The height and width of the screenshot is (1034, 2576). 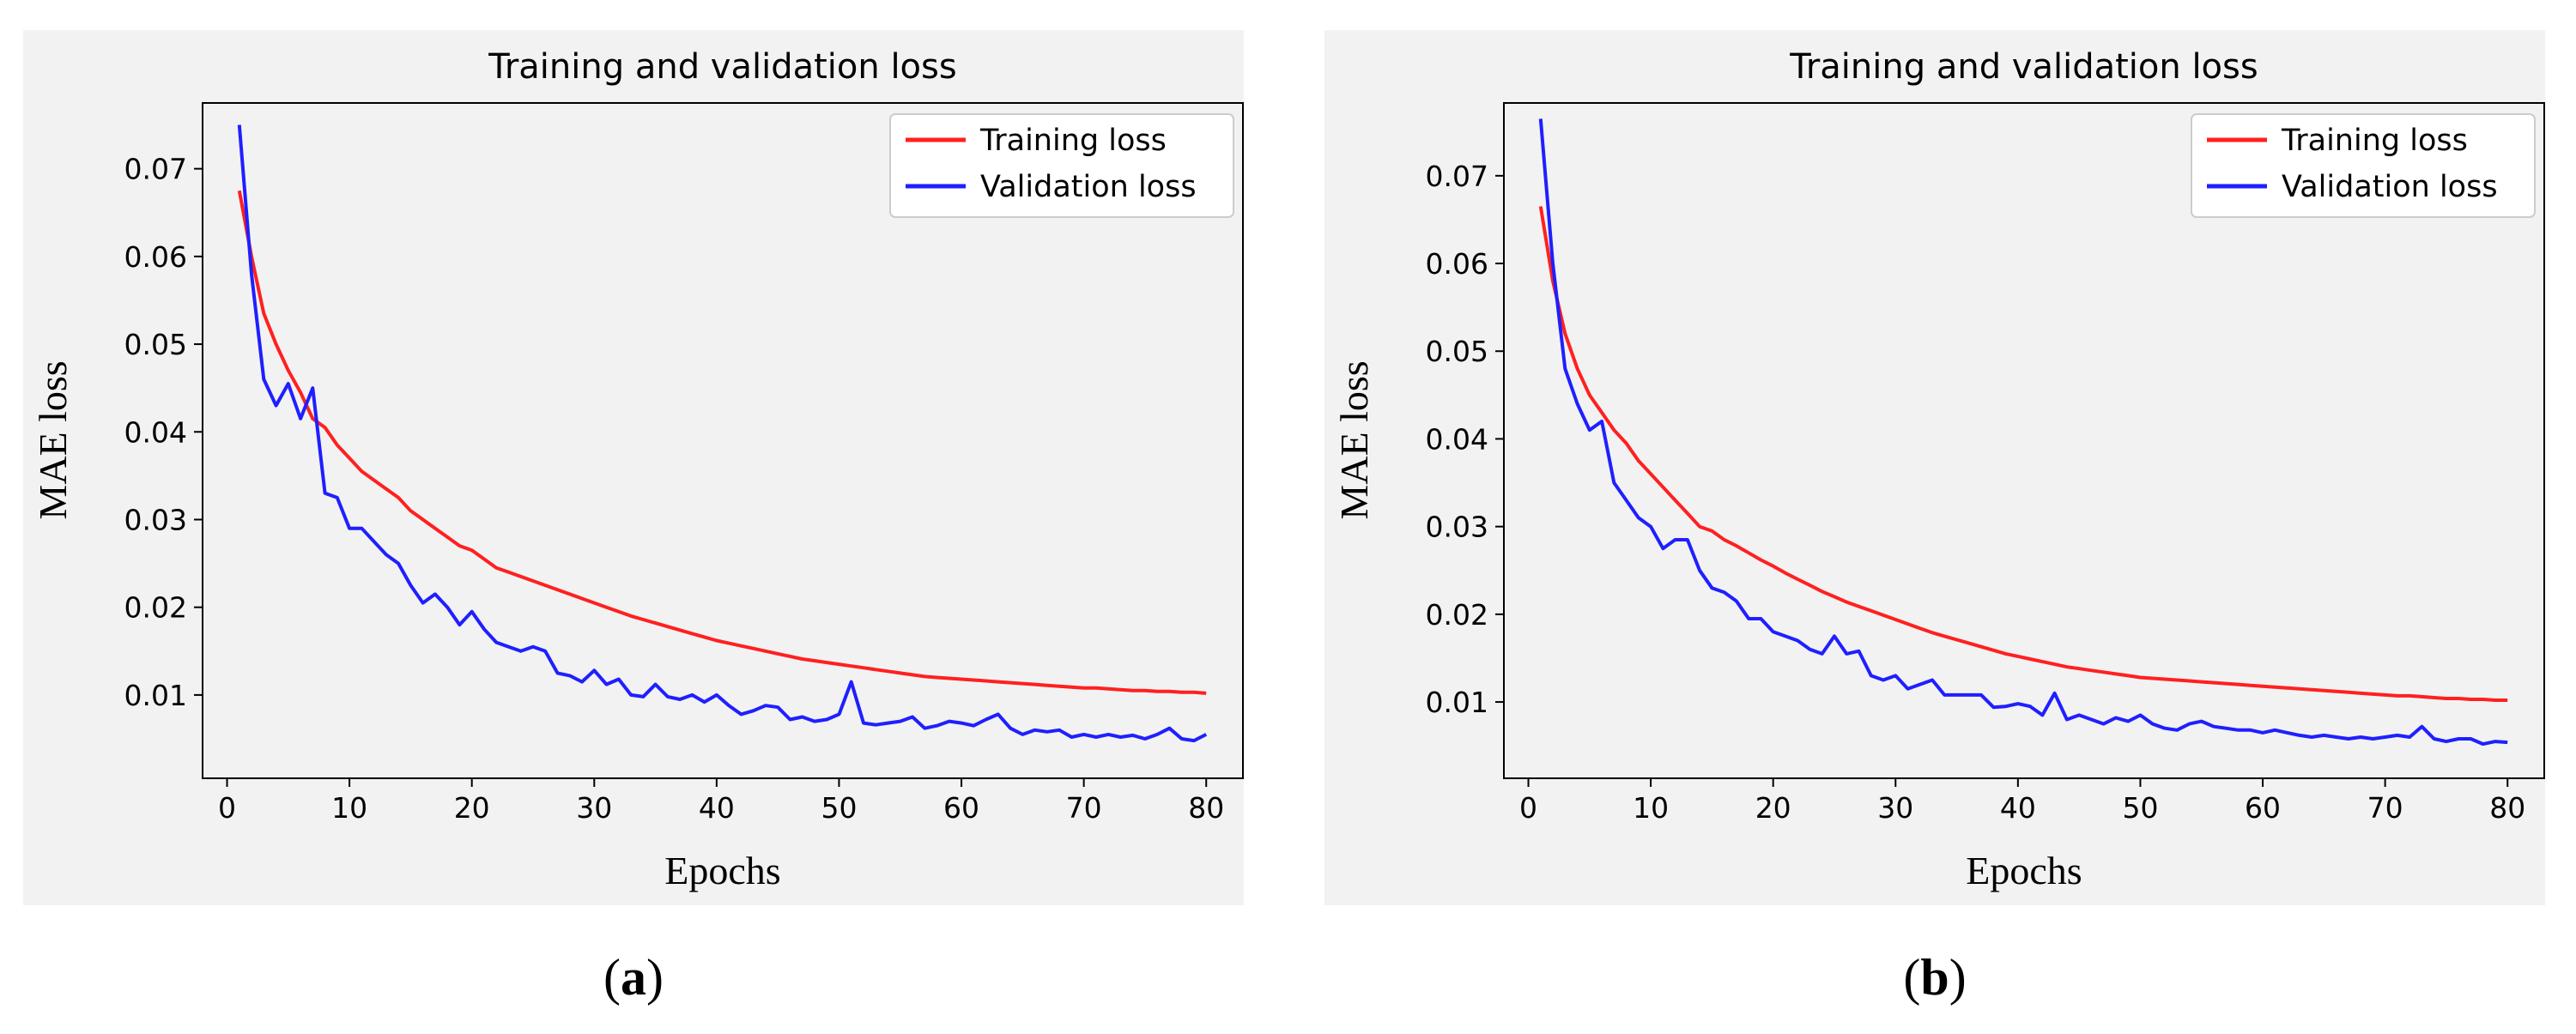 I want to click on chart-b-ytick-label: 0.06, so click(x=1457, y=264).